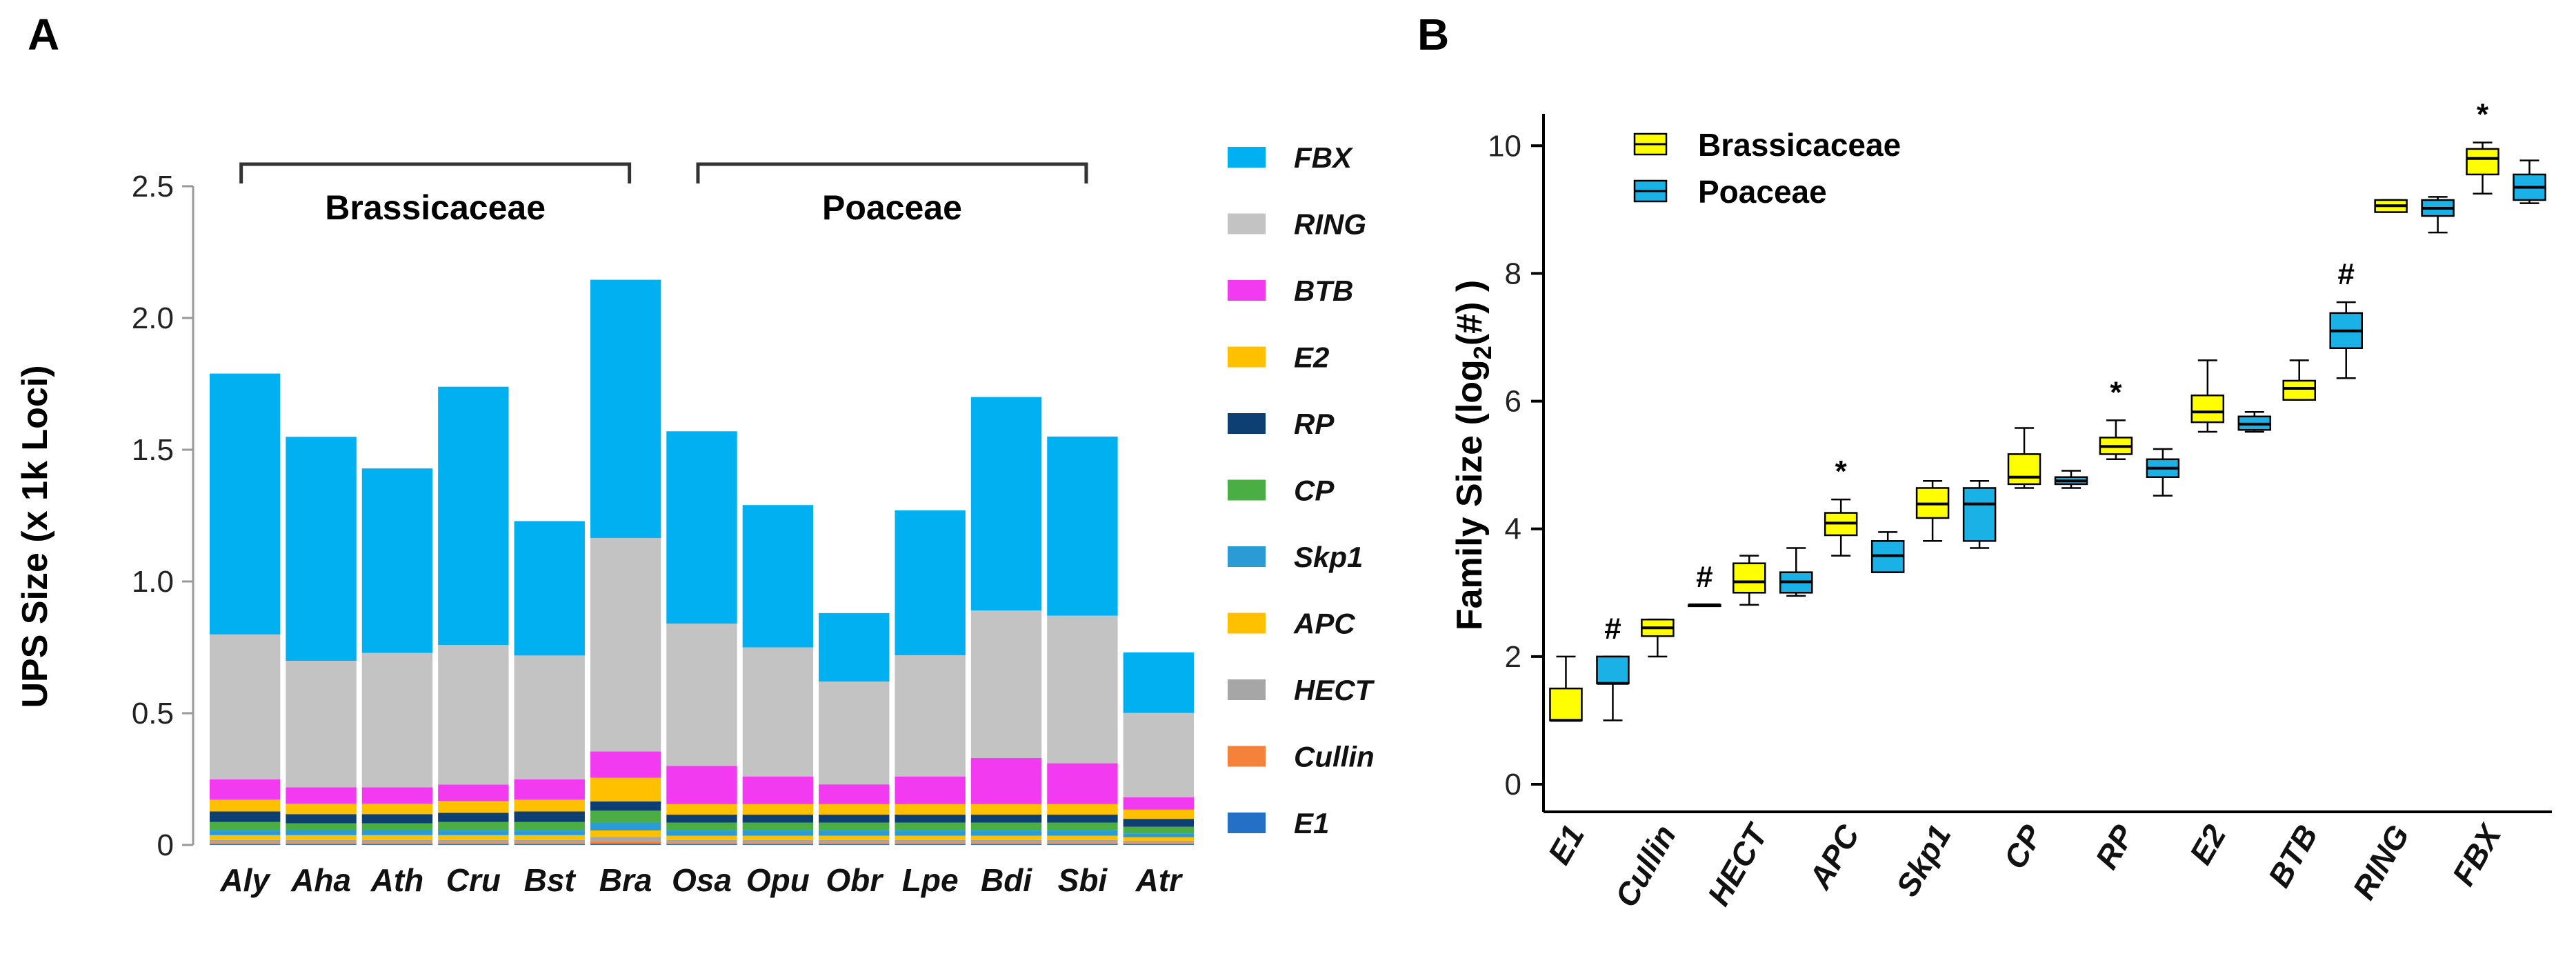 This screenshot has height=956, width=2576. I want to click on box-e2-brassicaceae, so click(2207, 409).